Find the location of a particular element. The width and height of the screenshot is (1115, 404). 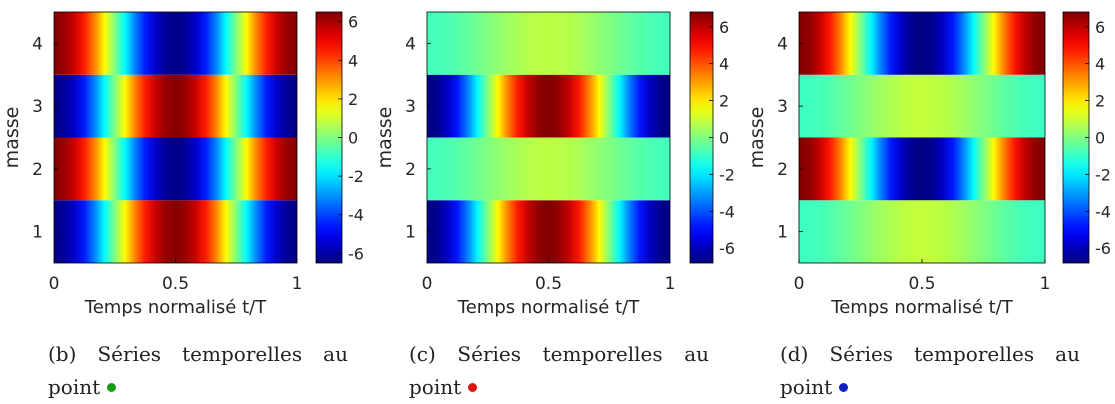

caption-b-text: (b) Séries temporelles au point is located at coordinates (198, 370).